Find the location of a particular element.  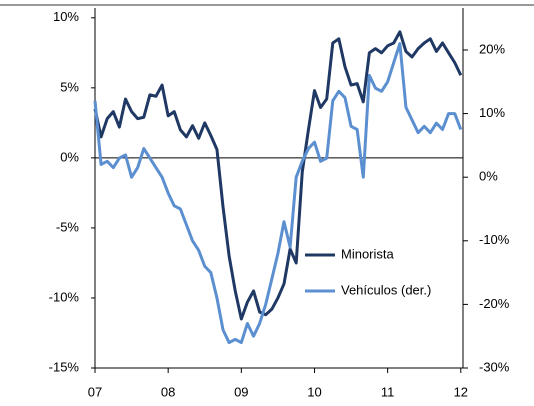

y-tick-label: 0% is located at coordinates (69, 156).